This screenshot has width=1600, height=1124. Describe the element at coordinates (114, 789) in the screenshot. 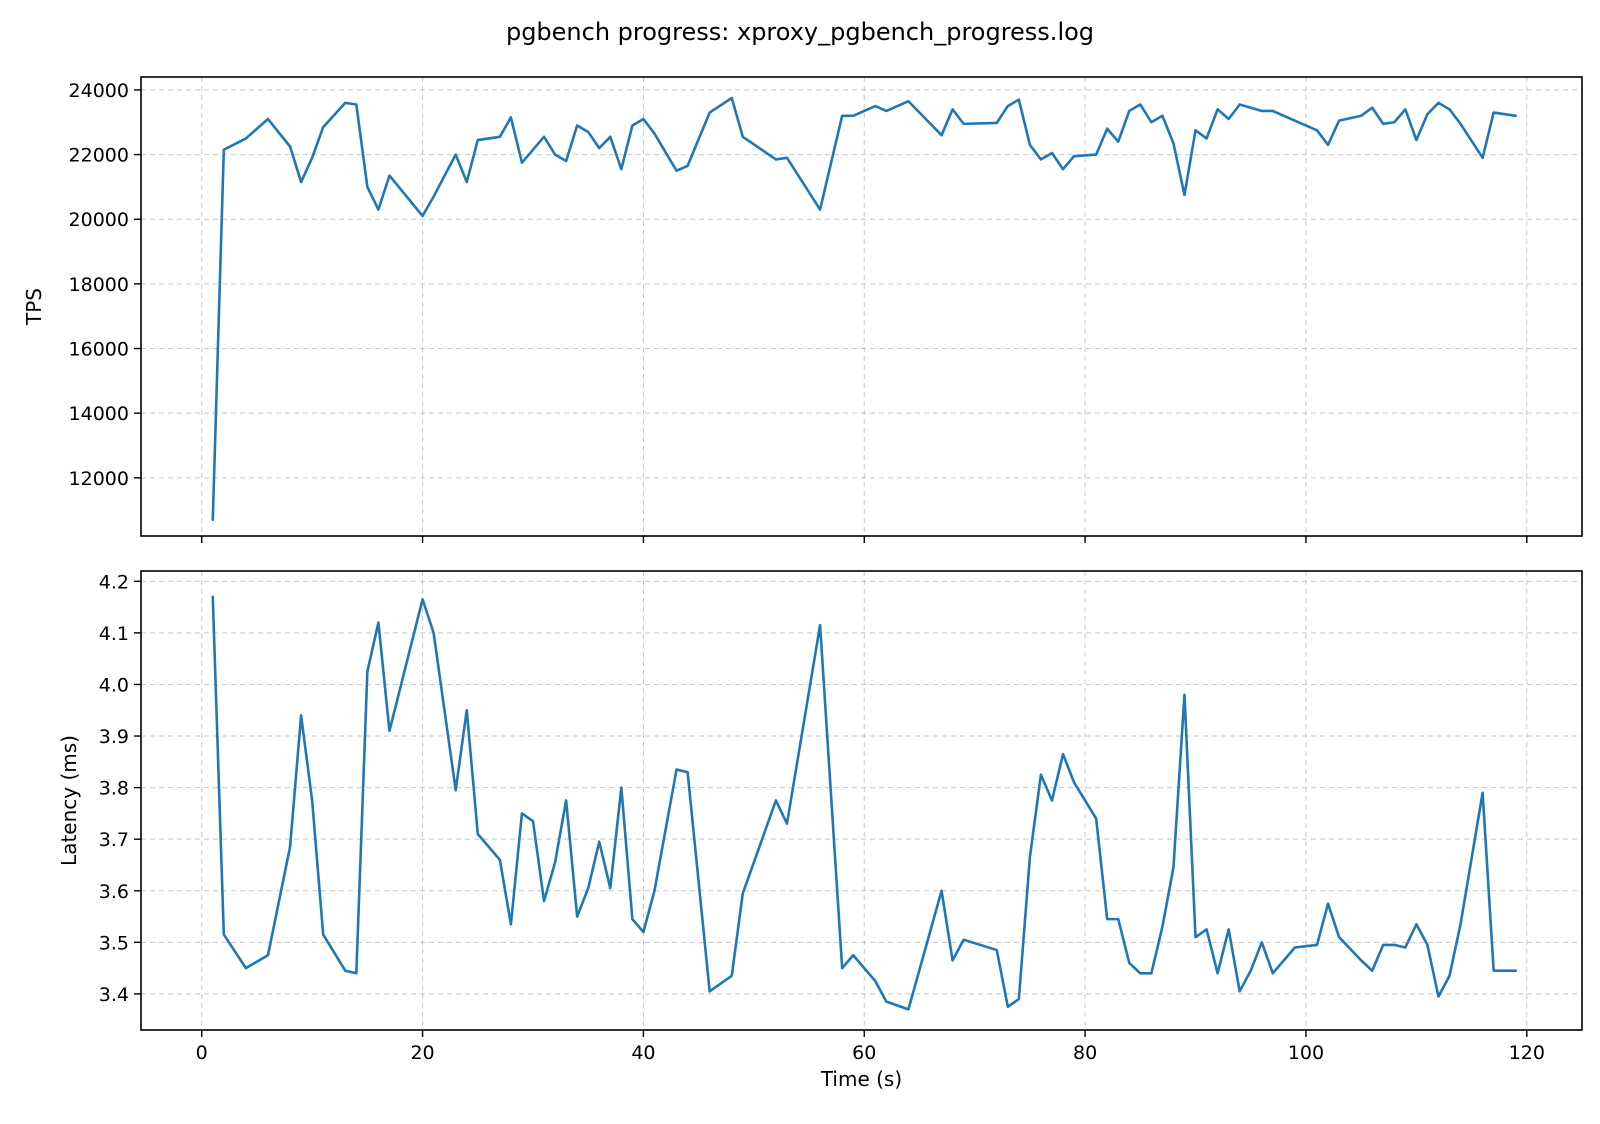

I see `latency-y-tick-label: 3.8` at that location.